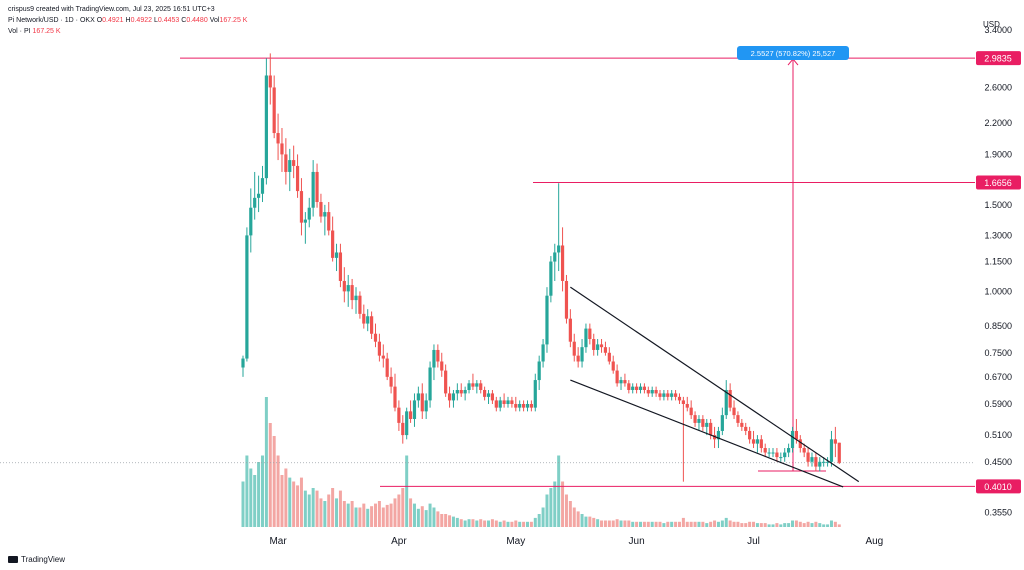 The image size is (1024, 570). Describe the element at coordinates (36, 559) in the screenshot. I see `tradingview-logo: TradingView` at that location.